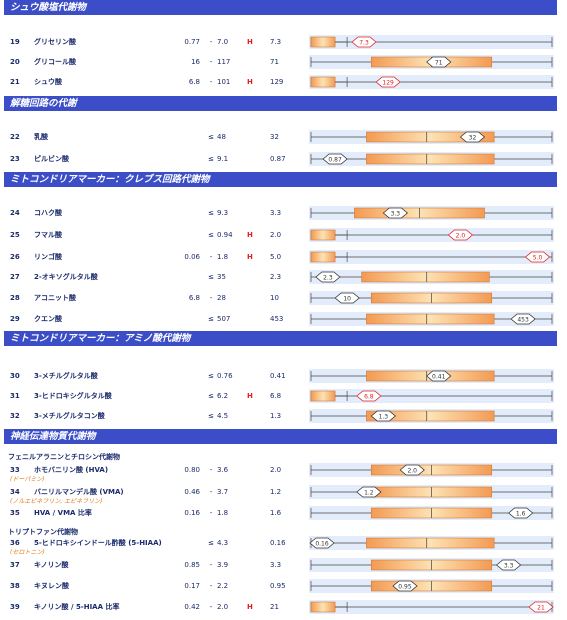 This screenshot has width=567, height=620. What do you see at coordinates (412, 470) in the screenshot?
I see `result-marker: 2.0` at bounding box center [412, 470].